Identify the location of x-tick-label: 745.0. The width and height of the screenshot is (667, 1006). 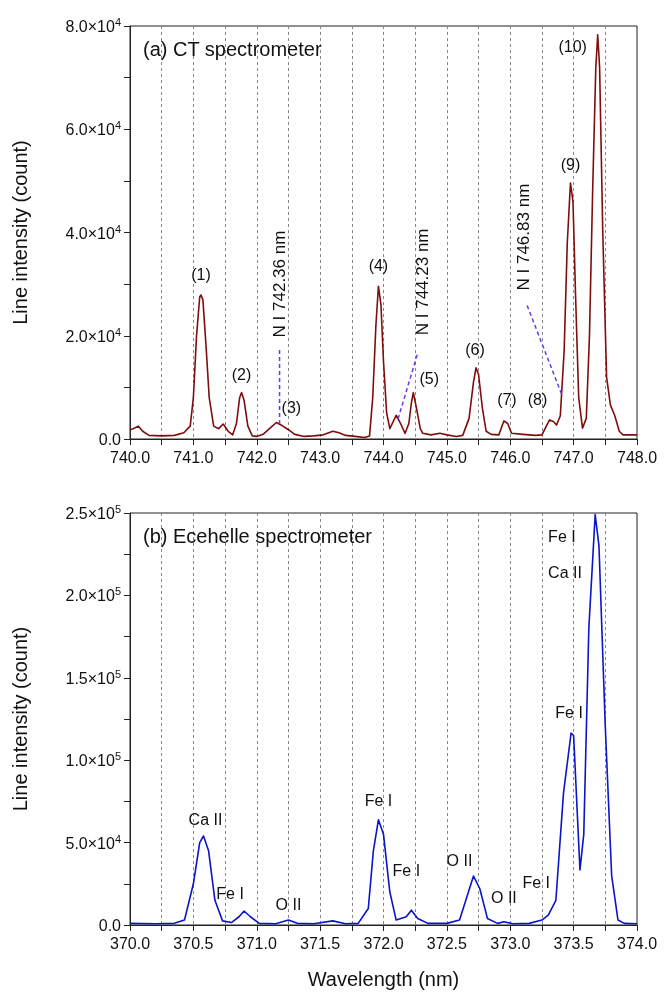
(446, 457).